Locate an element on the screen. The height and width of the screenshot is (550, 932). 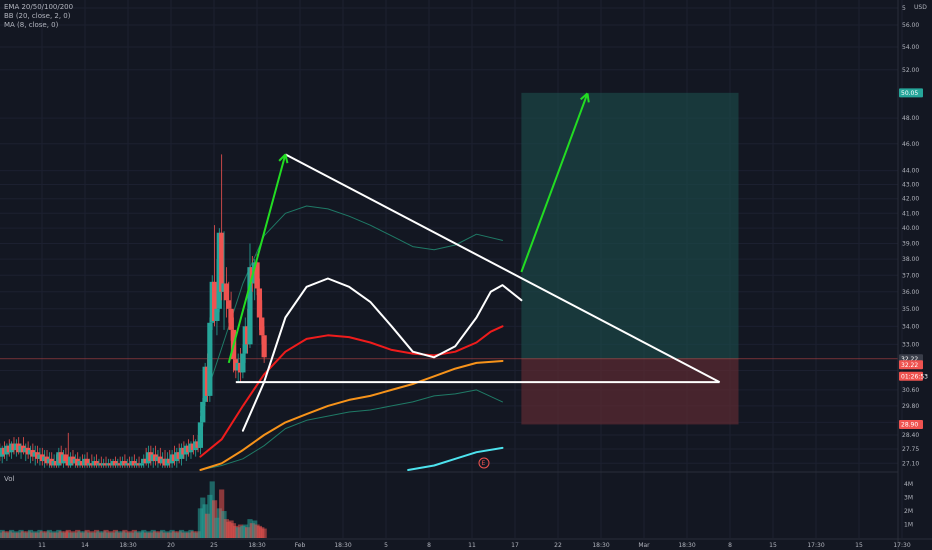
volume-axis: 4M 3M 2M 1M is located at coordinates (908, 504).